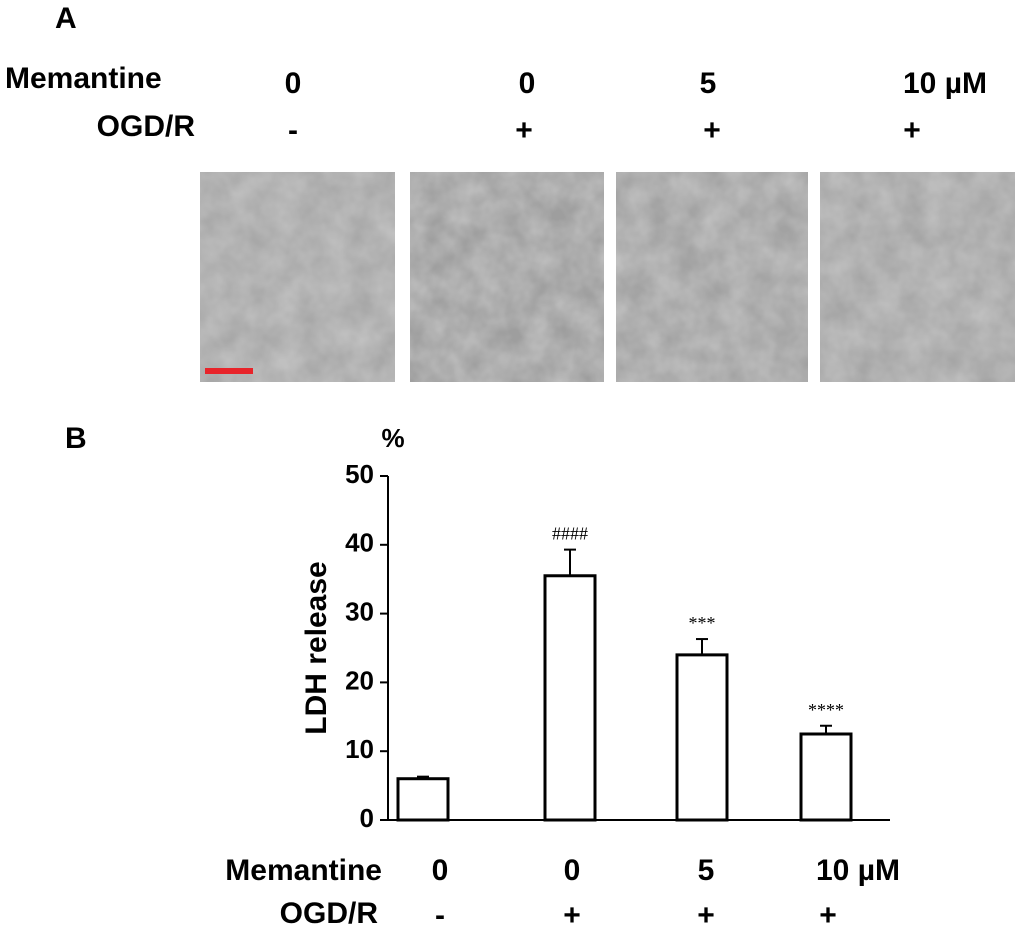 The height and width of the screenshot is (938, 1020). What do you see at coordinates (706, 870) in the screenshot?
I see `x-tick-label: 5` at bounding box center [706, 870].